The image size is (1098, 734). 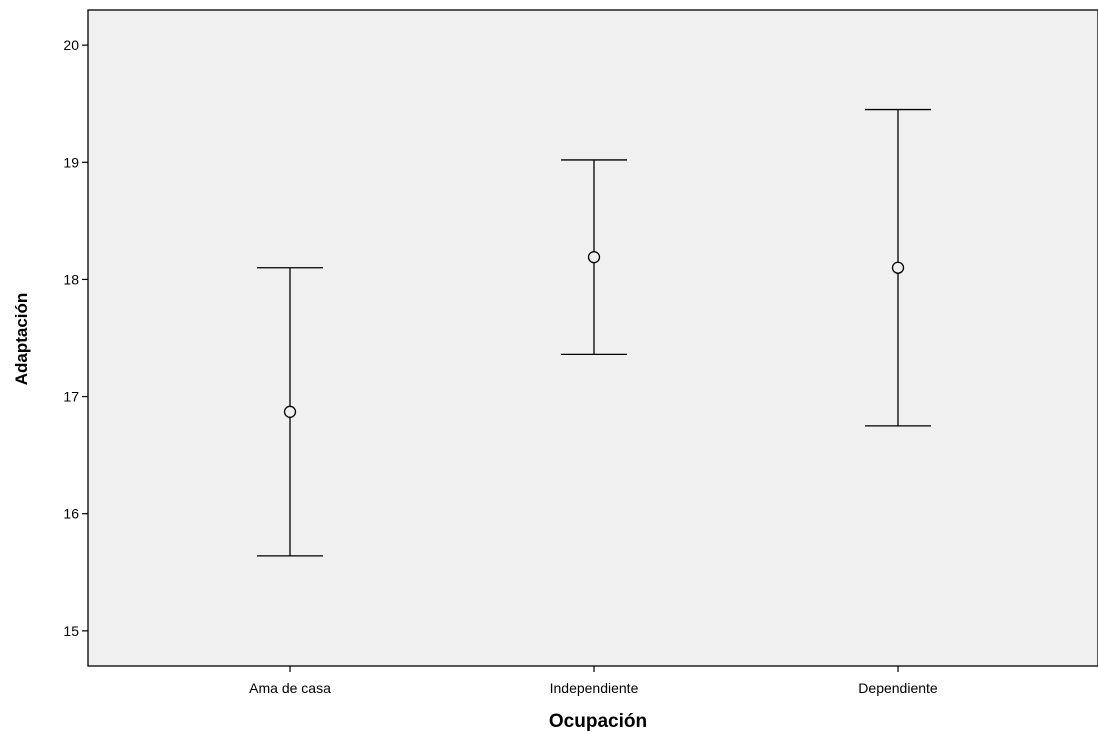 What do you see at coordinates (290, 688) in the screenshot?
I see `x-tick-label: Ama de casa` at bounding box center [290, 688].